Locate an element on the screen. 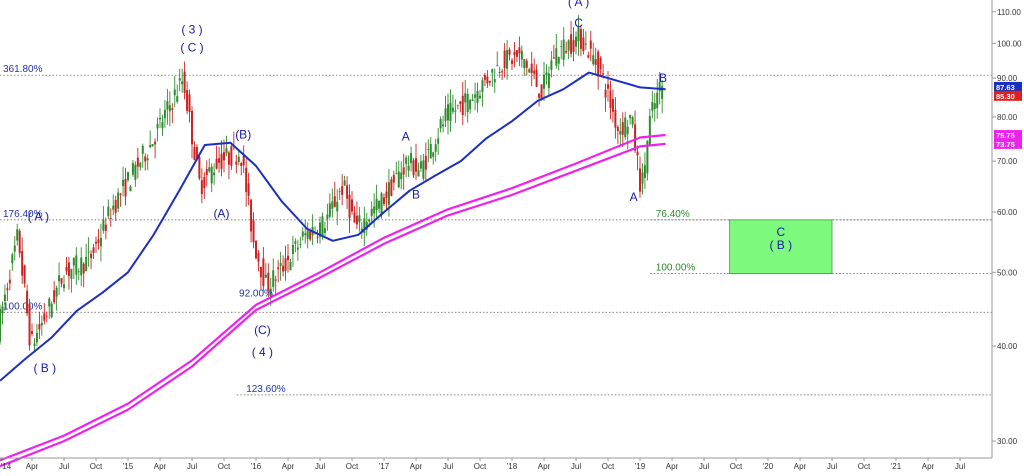 The height and width of the screenshot is (476, 1024). fib-level-label: 123.60% is located at coordinates (266, 389).